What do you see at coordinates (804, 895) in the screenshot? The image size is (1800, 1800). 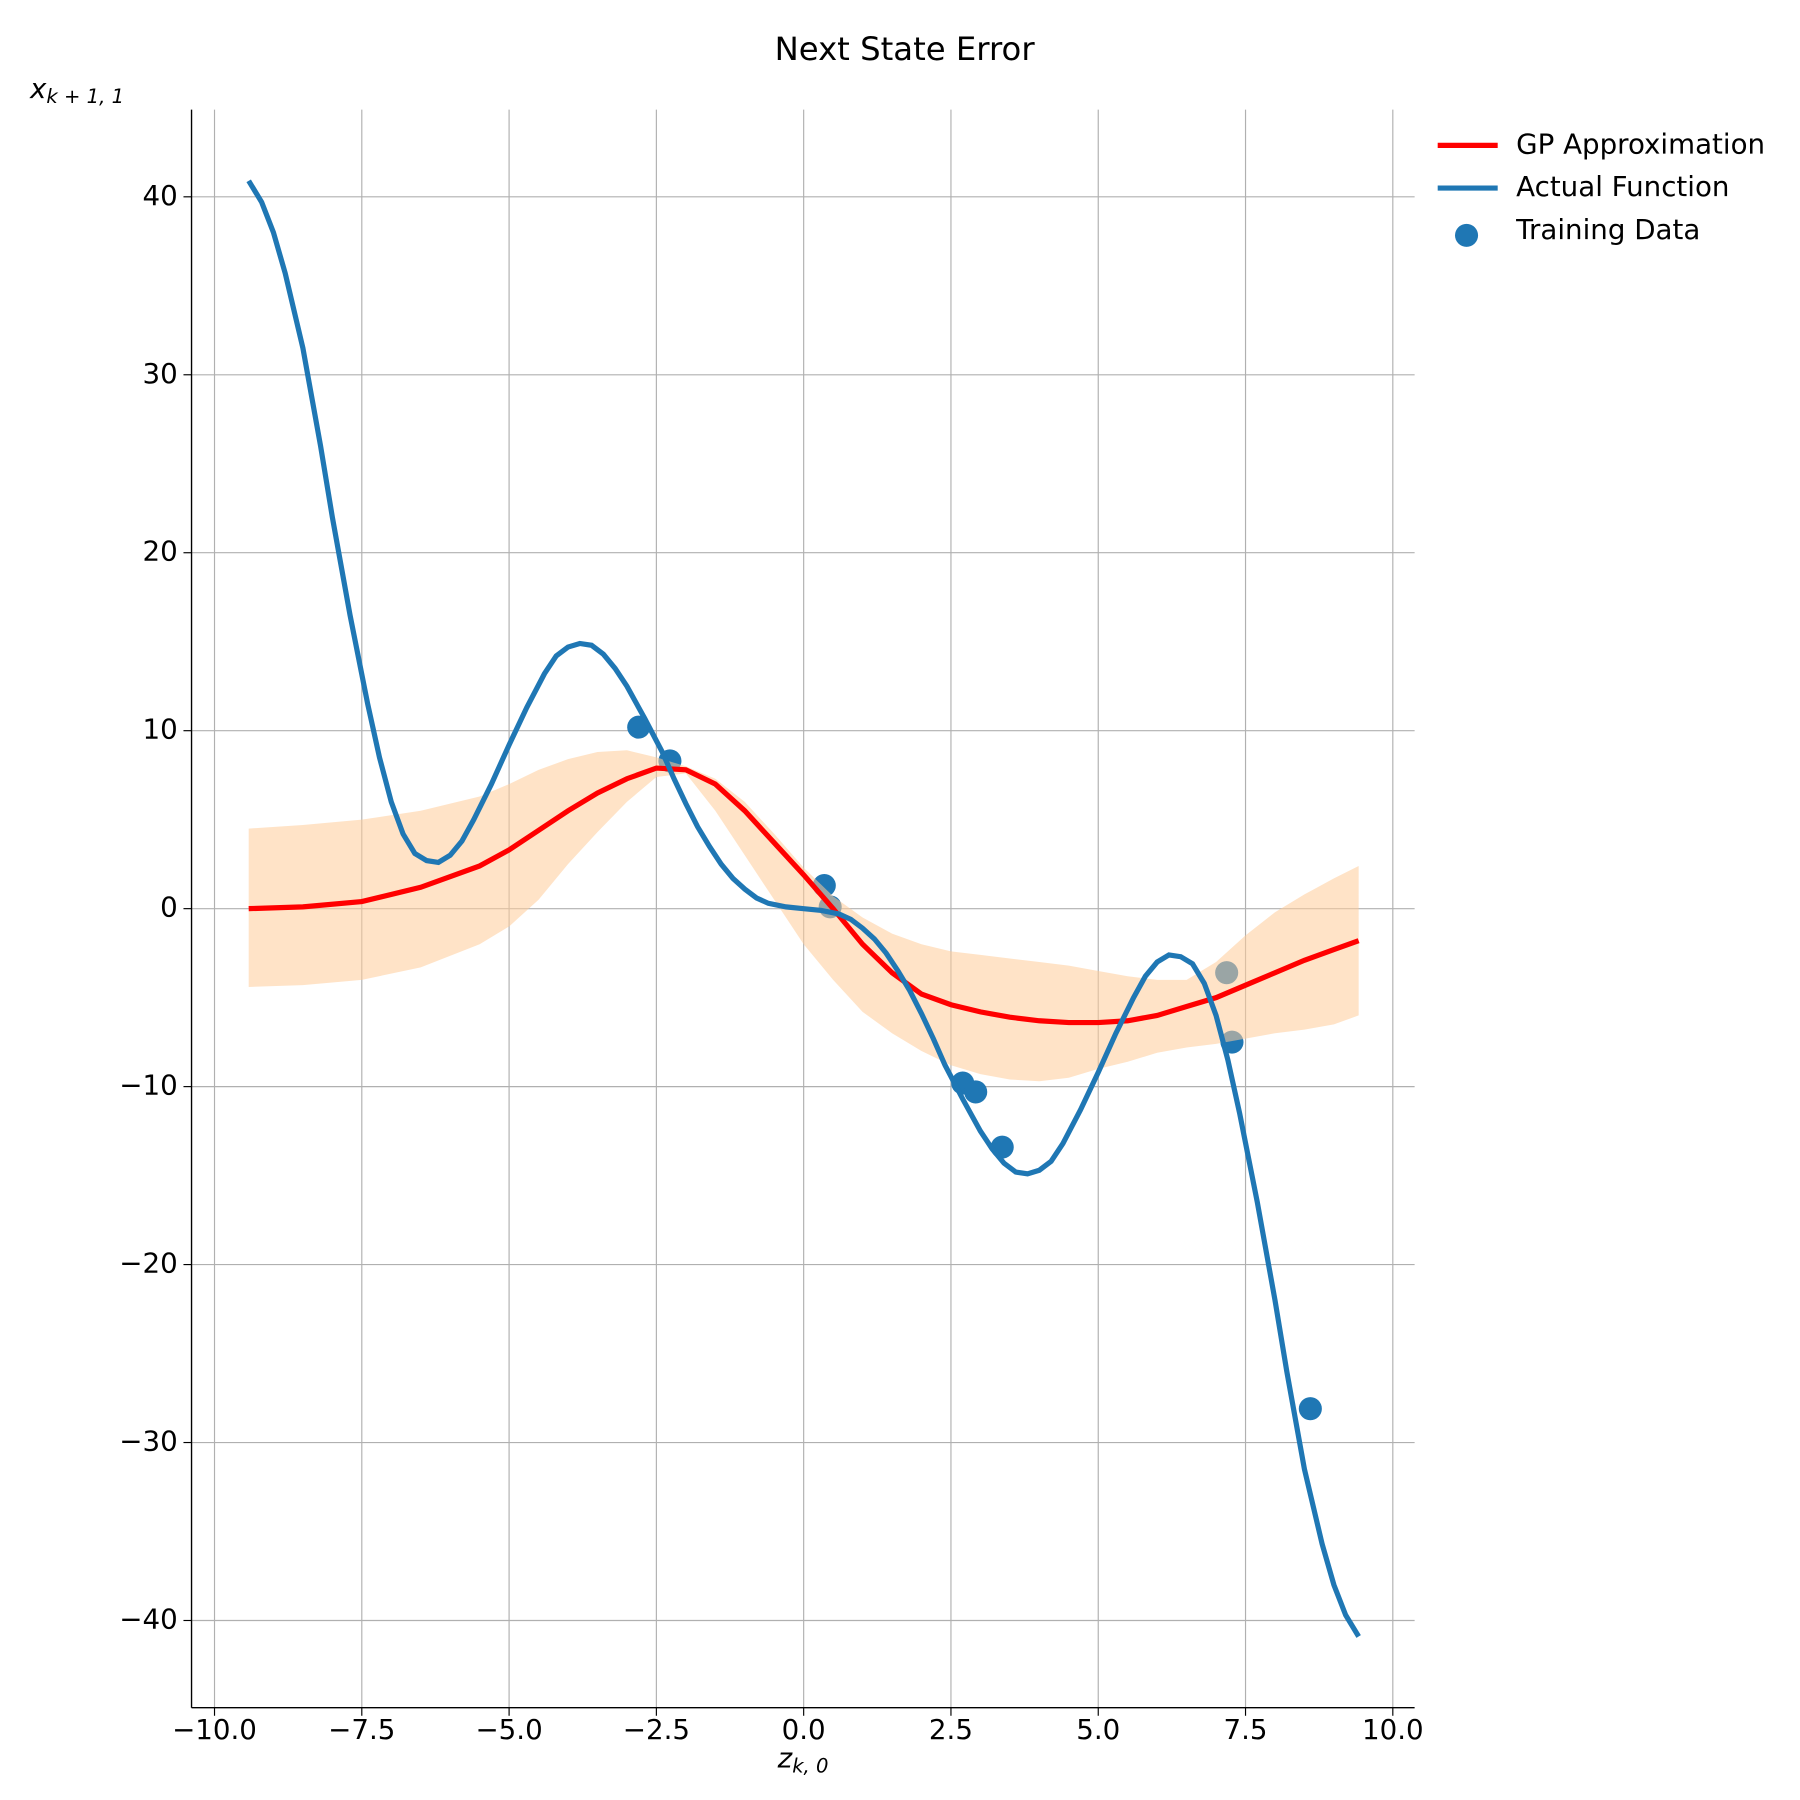 I see `series-line` at bounding box center [804, 895].